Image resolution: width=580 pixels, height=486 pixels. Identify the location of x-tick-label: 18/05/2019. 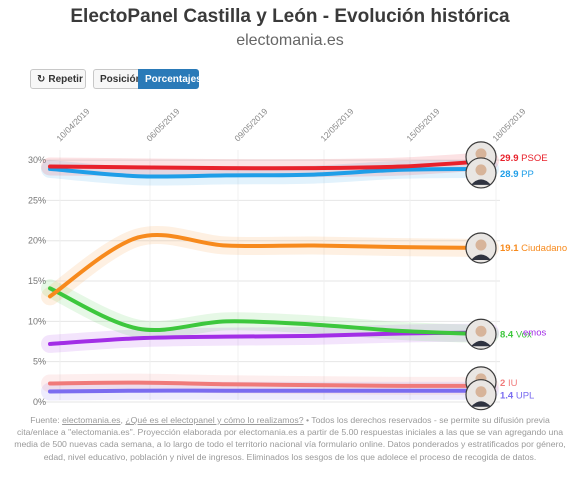
(508, 124).